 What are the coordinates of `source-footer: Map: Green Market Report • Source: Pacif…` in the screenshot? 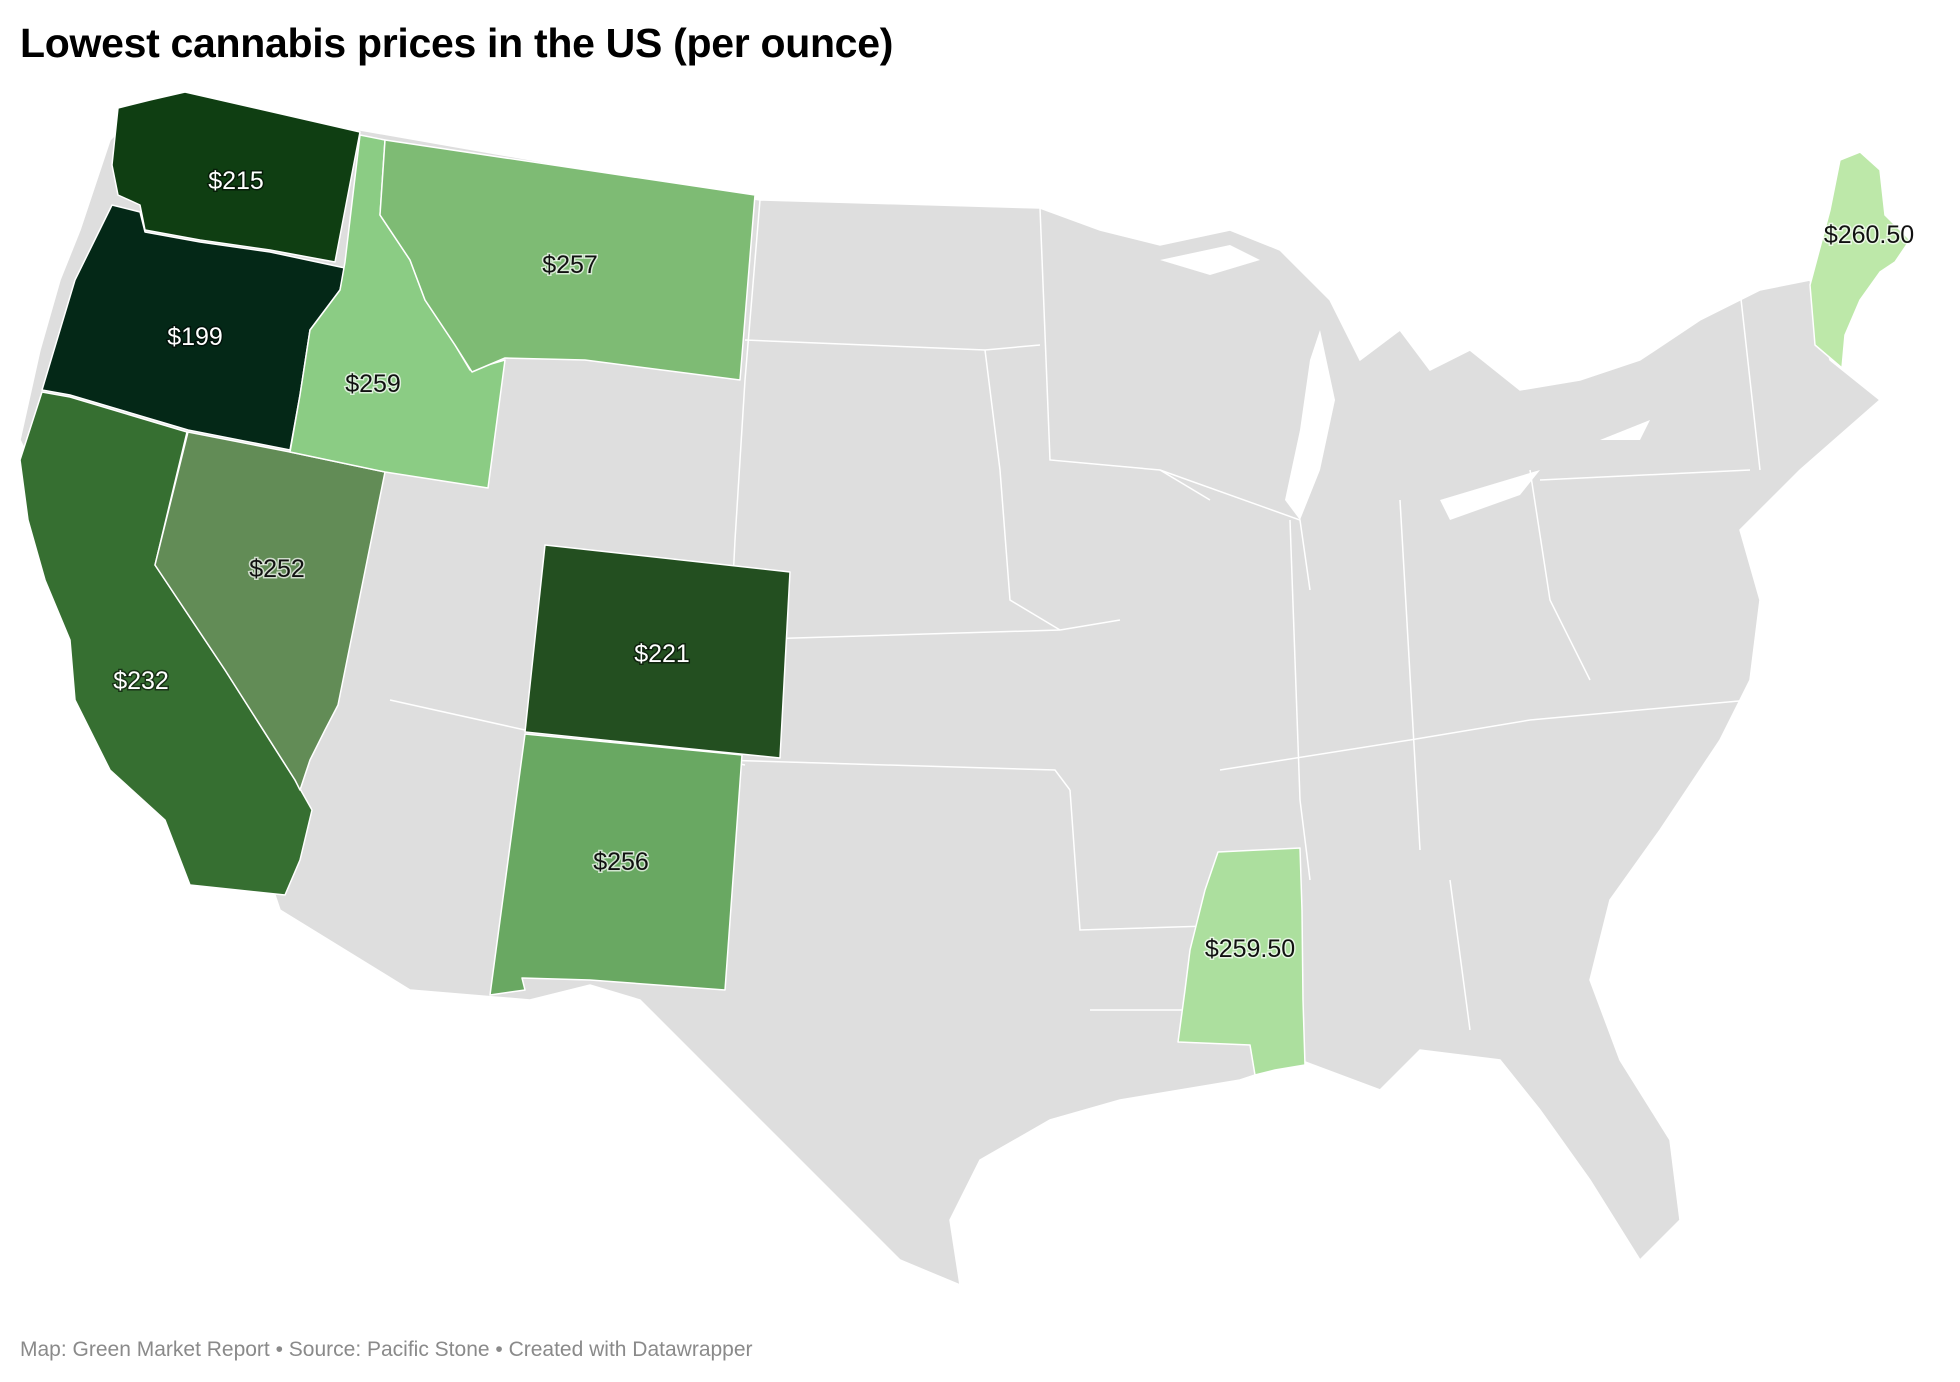 It's located at (386, 1349).